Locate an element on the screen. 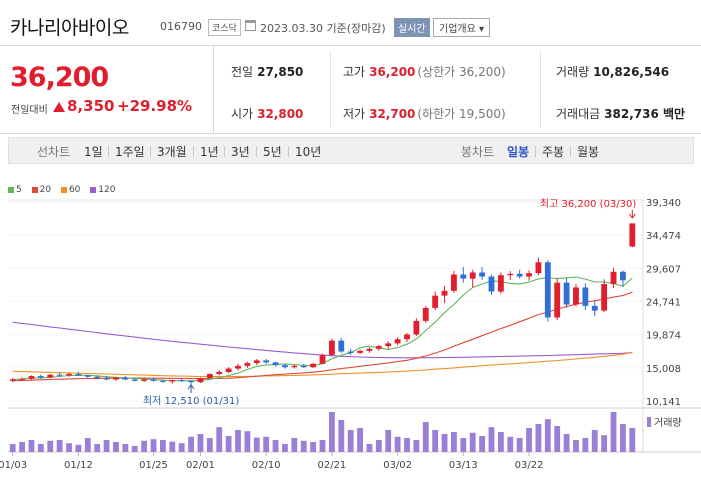 The width and height of the screenshot is (701, 494). divider is located at coordinates (330, 90).